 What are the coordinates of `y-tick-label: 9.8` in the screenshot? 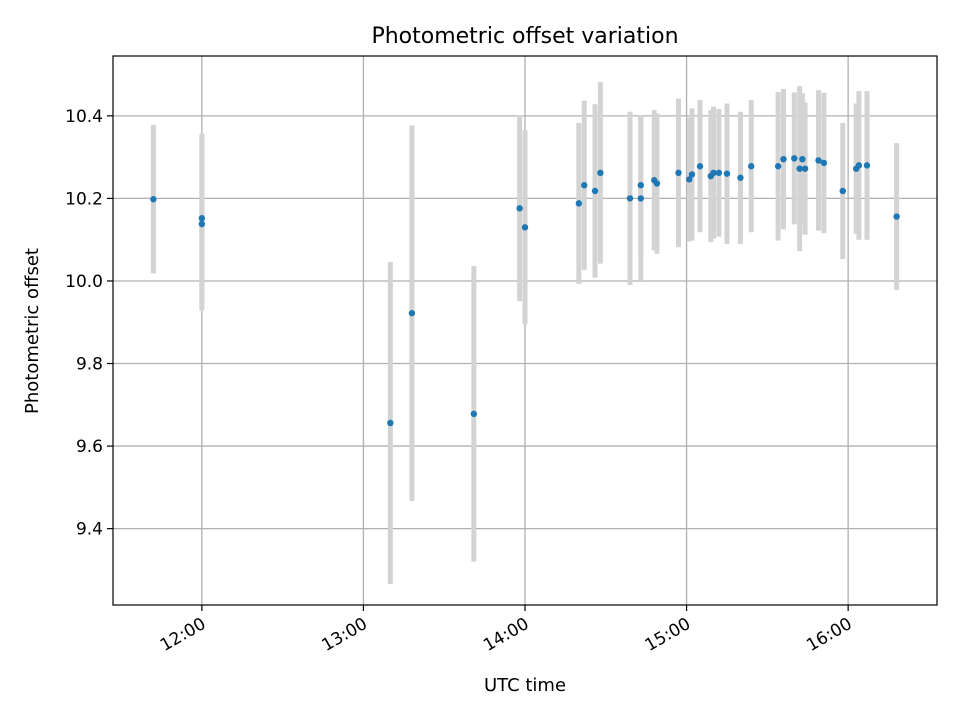 It's located at (89, 365).